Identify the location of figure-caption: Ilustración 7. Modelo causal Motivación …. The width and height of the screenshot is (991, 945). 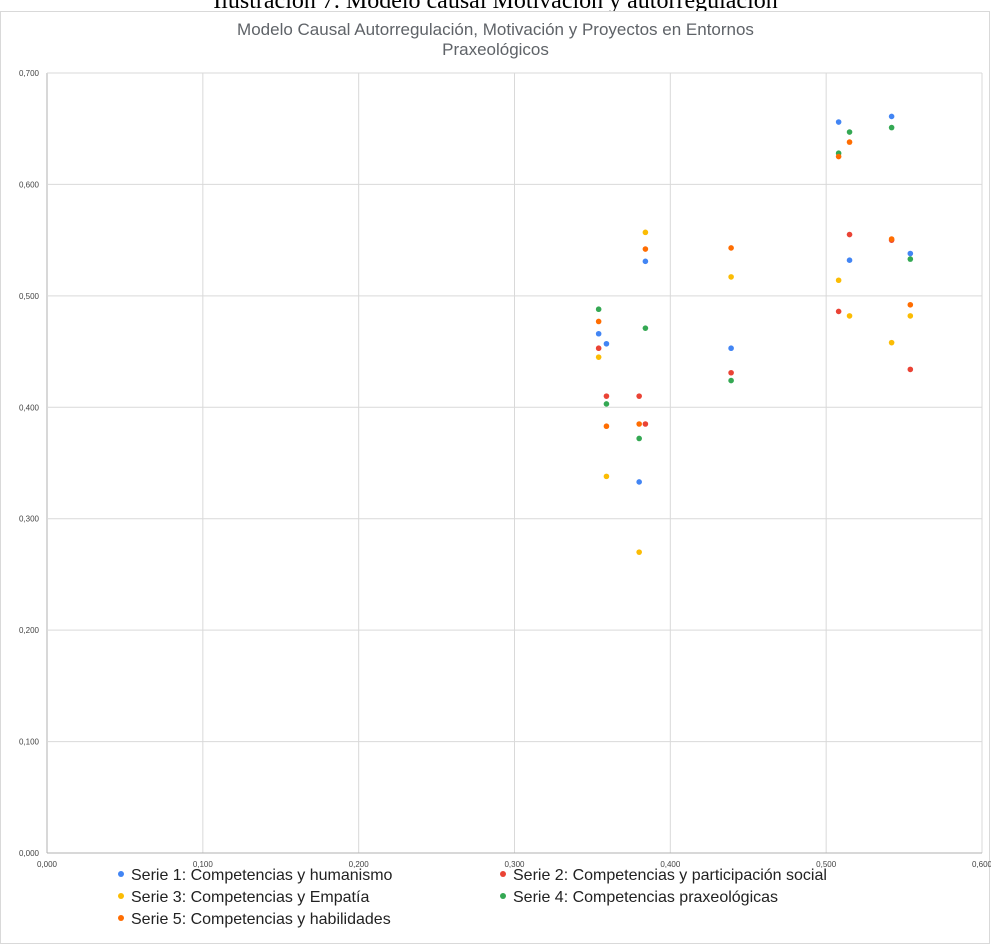
(495, 7).